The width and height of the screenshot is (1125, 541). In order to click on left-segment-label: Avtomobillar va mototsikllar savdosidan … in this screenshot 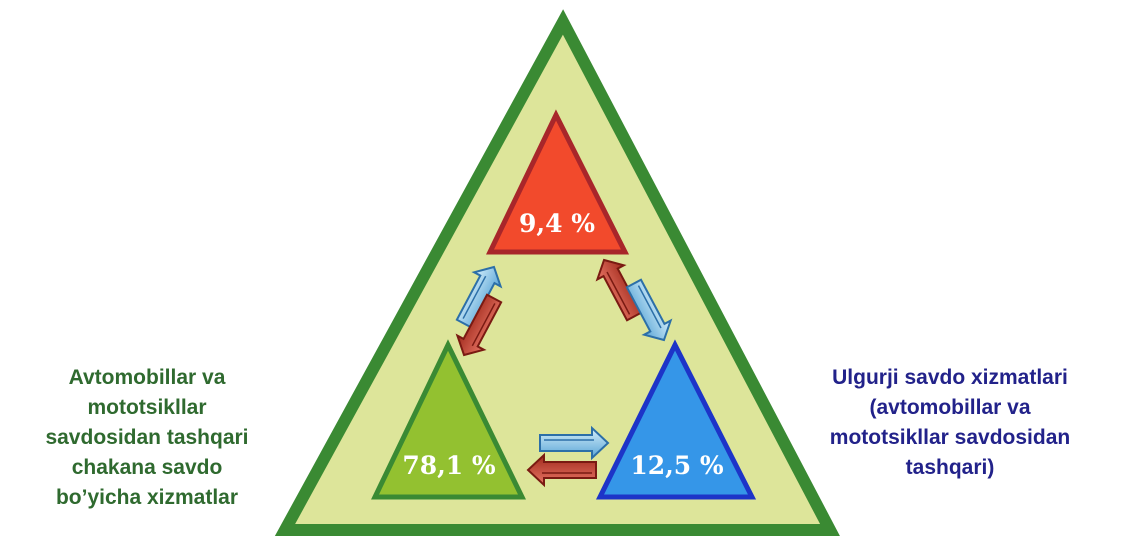, I will do `click(147, 437)`.